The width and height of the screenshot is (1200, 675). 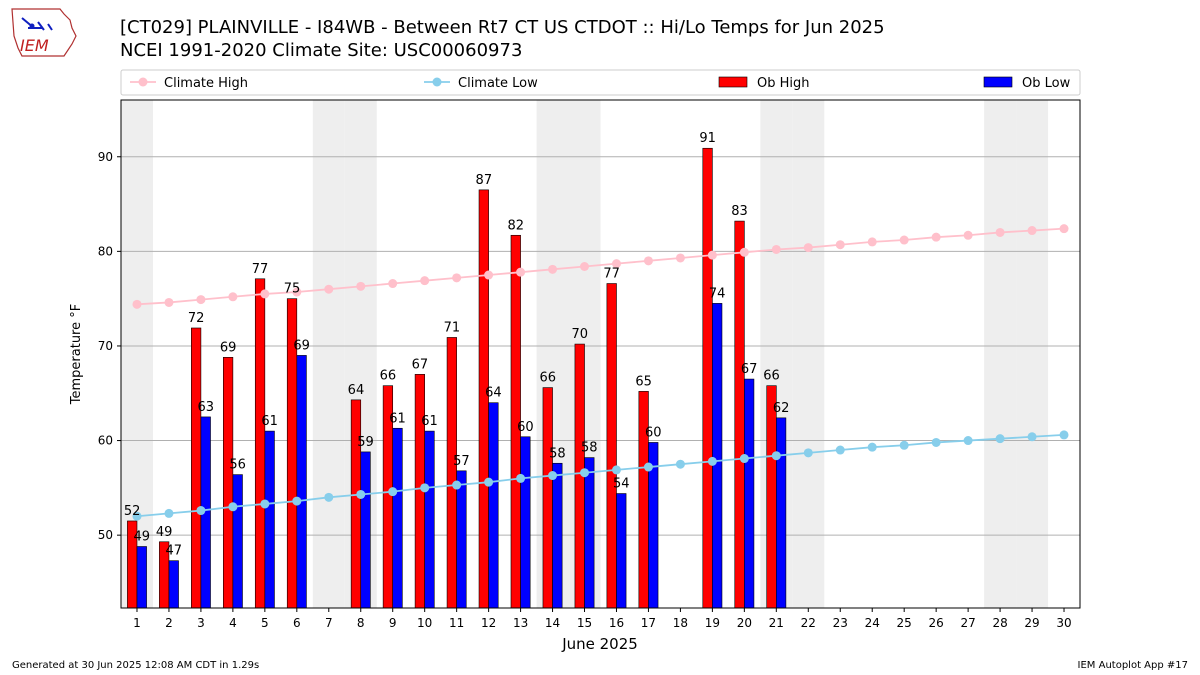 What do you see at coordinates (237, 465) in the screenshot?
I see `ob-low-label-4: 56` at bounding box center [237, 465].